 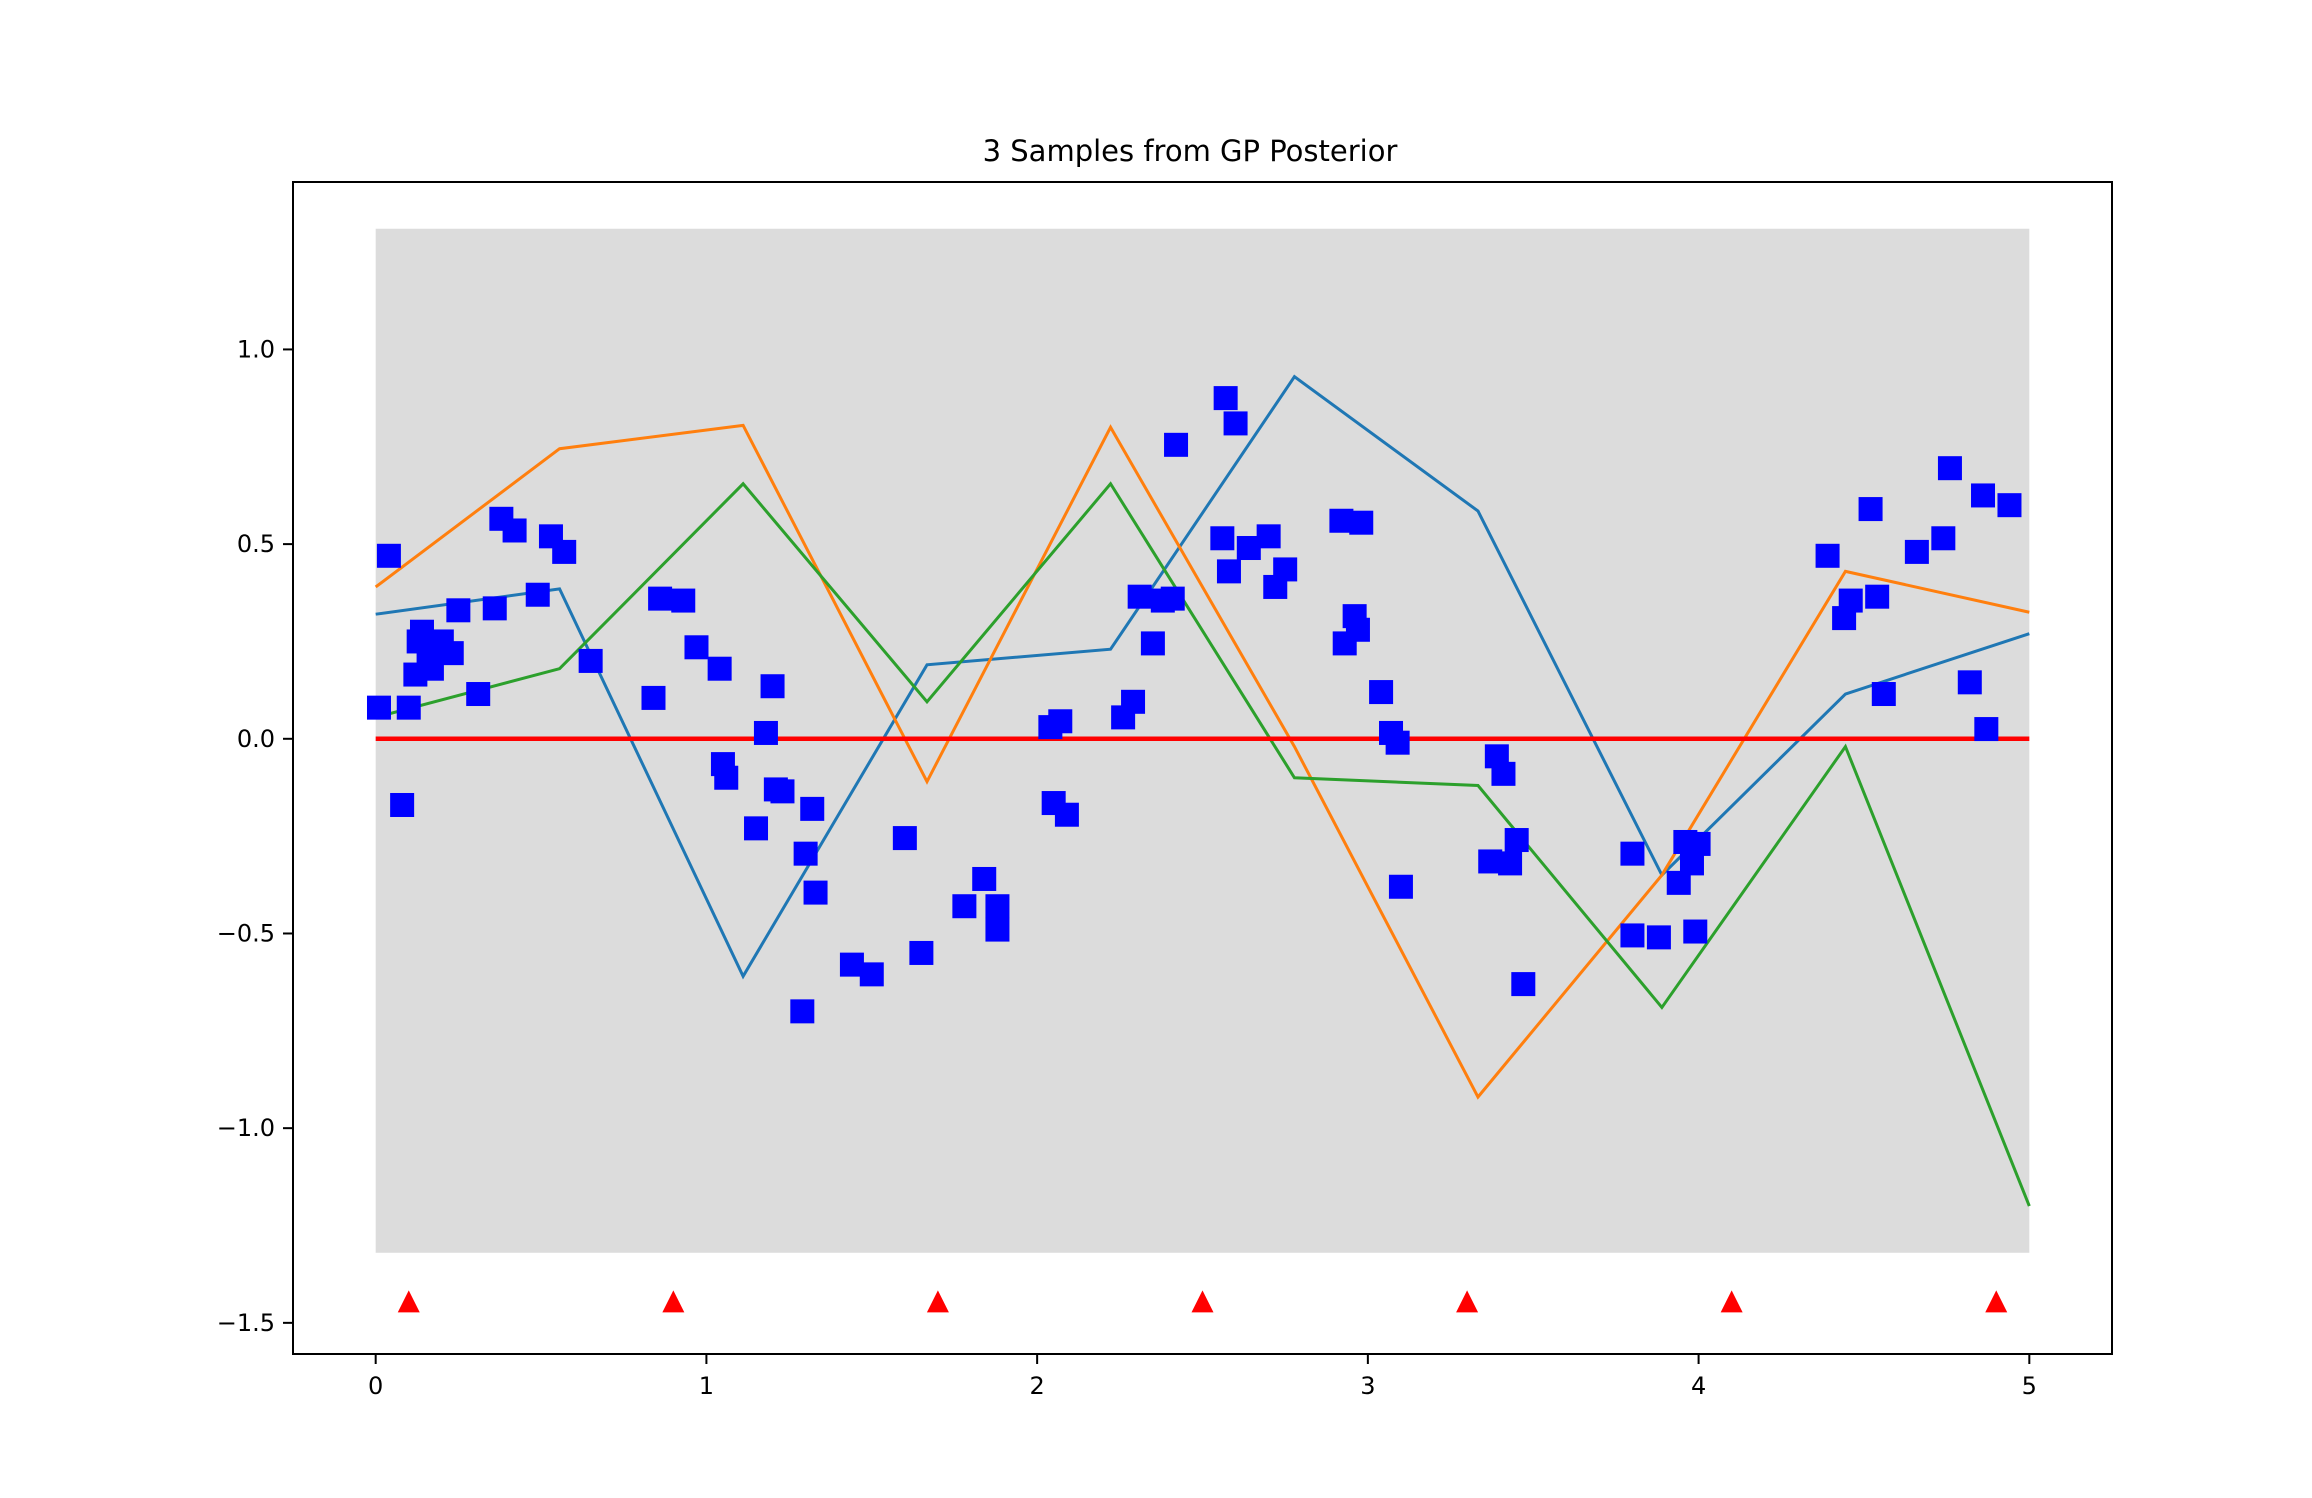 I want to click on x-tick-label: 2, so click(x=1036, y=1386).